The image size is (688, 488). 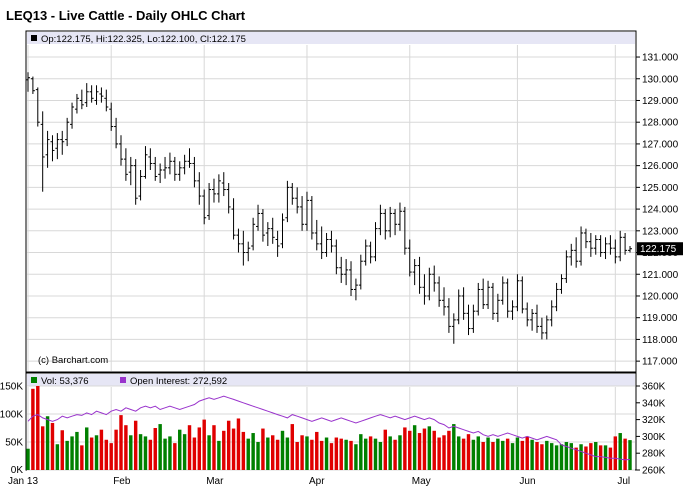 I want to click on date-tick-label: Jul, so click(x=623, y=481).